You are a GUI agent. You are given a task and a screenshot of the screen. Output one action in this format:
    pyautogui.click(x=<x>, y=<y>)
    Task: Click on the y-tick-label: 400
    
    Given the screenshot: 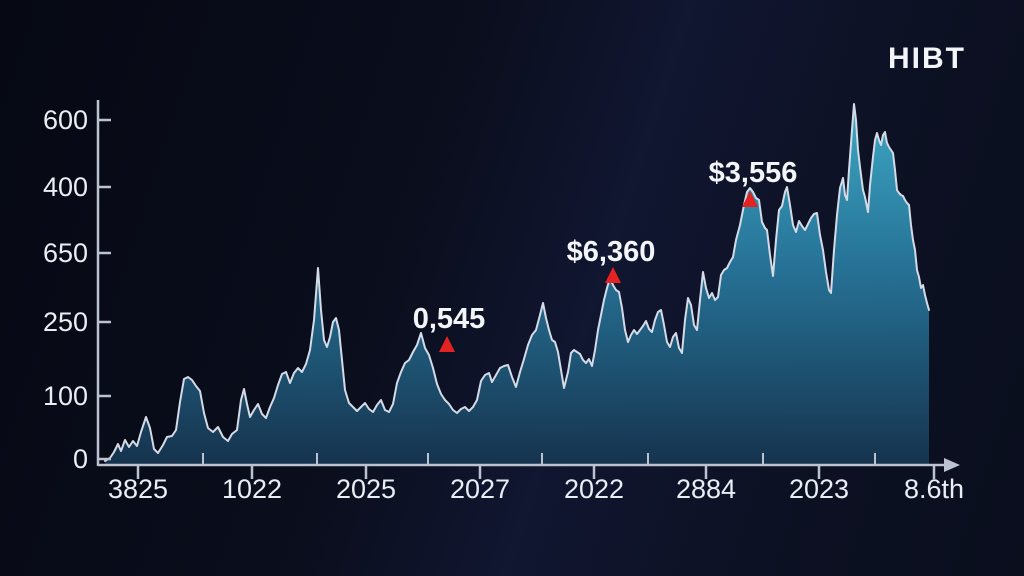 What is the action you would take?
    pyautogui.click(x=65, y=187)
    